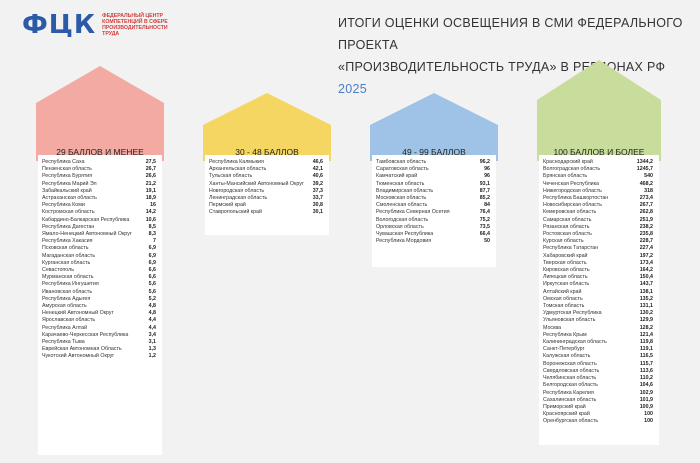  Describe the element at coordinates (266, 176) in the screenshot. I see `region-row: Тульская область 40,6` at that location.